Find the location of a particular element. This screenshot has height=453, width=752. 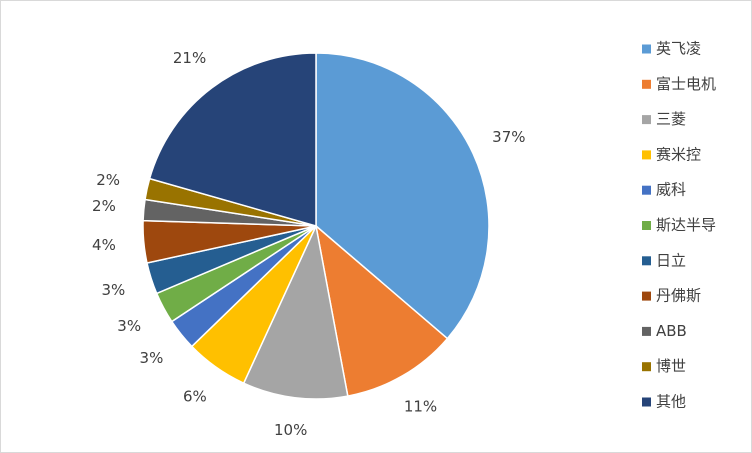

legend-label: 赛米控 is located at coordinates (678, 154).